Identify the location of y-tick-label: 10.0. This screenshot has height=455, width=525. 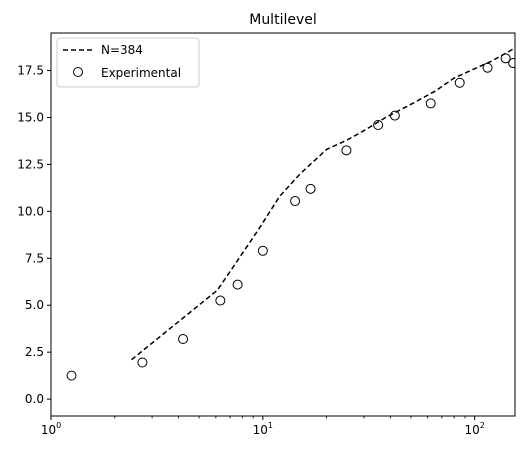
(30, 211).